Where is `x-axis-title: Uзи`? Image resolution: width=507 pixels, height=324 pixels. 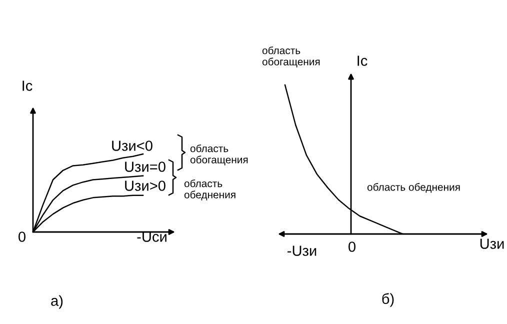
x-axis-title: Uзи is located at coordinates (492, 243).